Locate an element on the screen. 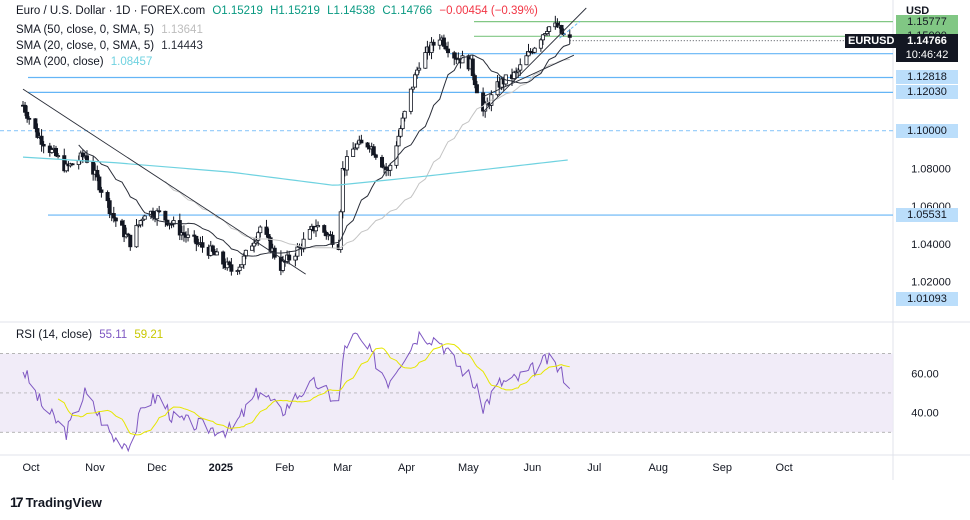  rsi-ma-line is located at coordinates (313, 389).